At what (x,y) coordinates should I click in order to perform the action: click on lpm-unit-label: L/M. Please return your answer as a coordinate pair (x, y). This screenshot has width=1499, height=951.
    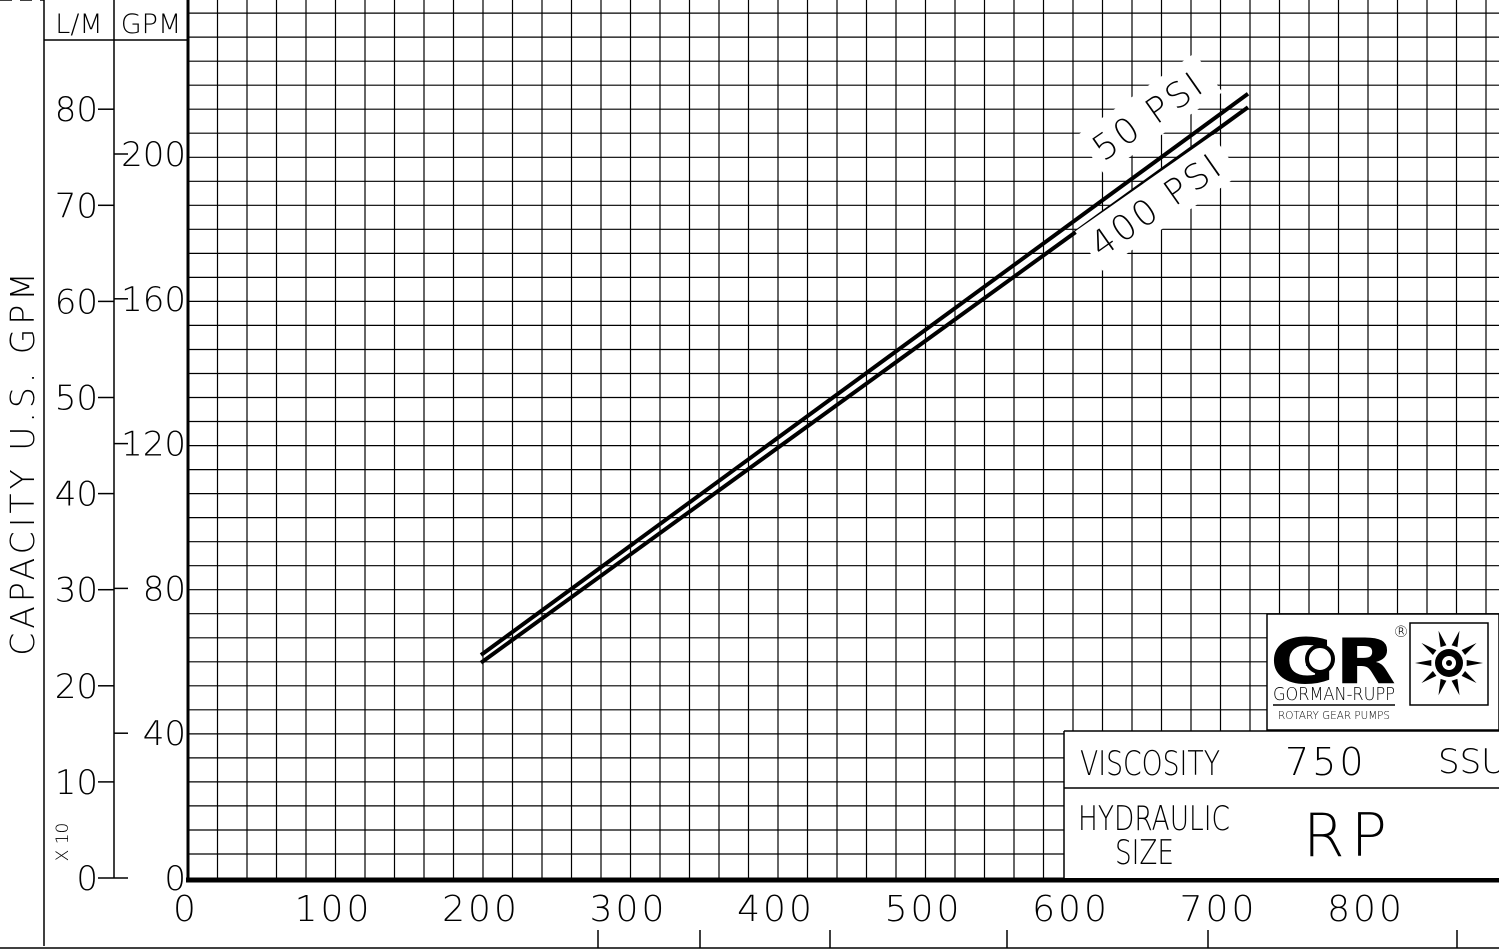
    Looking at the image, I should click on (78, 24).